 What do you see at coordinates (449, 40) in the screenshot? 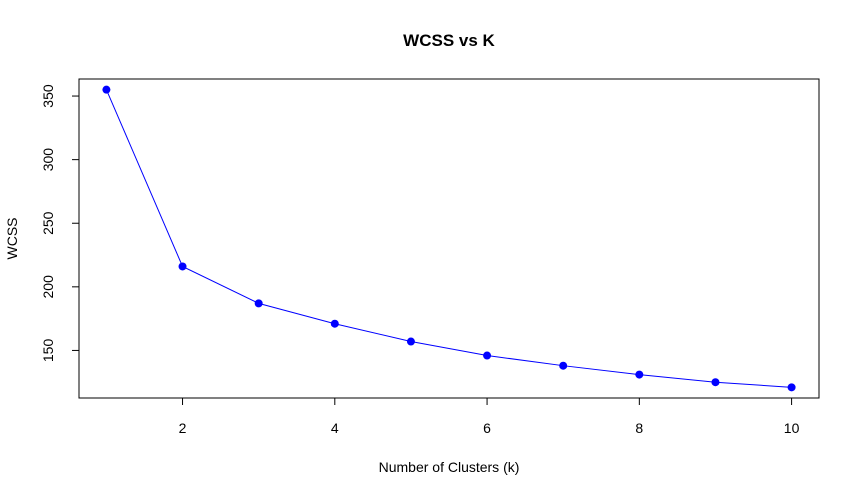
I see `chart-title: WCSS vs K` at bounding box center [449, 40].